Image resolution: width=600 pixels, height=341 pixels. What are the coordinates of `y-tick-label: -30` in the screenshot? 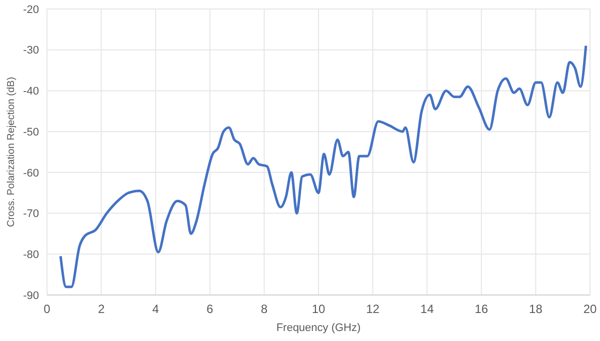 It's located at (31, 50).